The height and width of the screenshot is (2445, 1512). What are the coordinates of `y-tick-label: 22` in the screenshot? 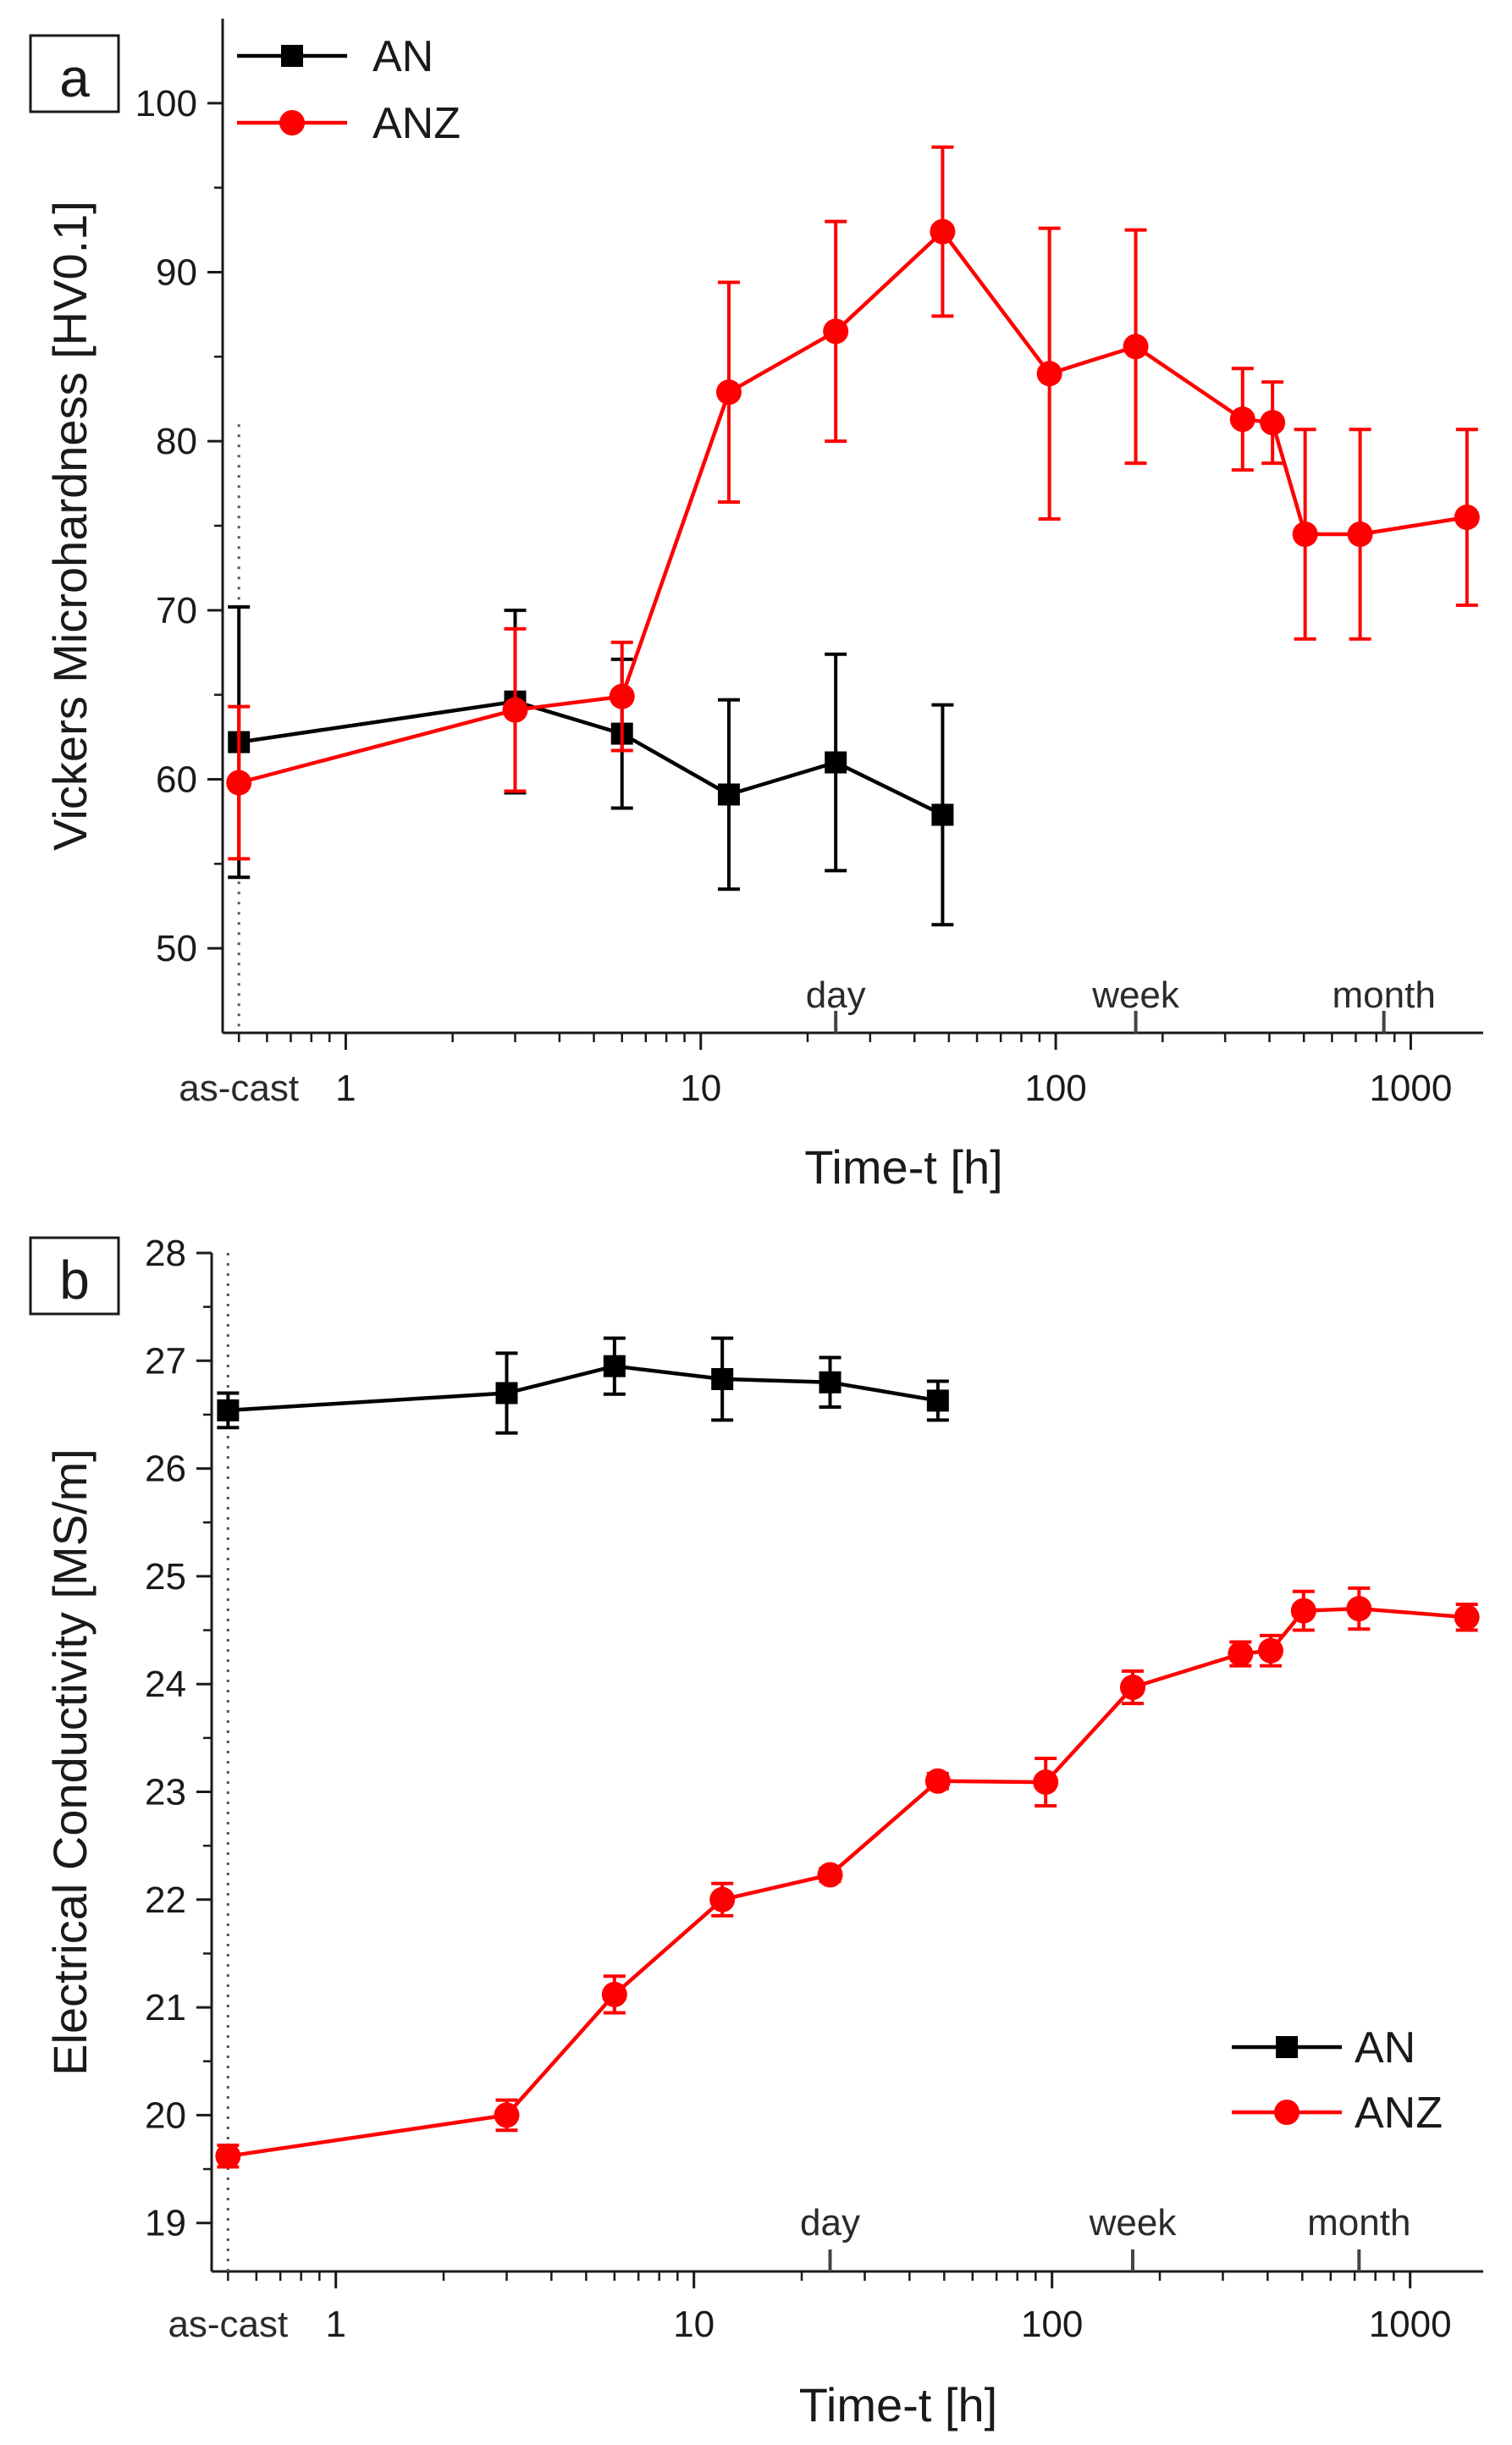 It's located at (165, 1900).